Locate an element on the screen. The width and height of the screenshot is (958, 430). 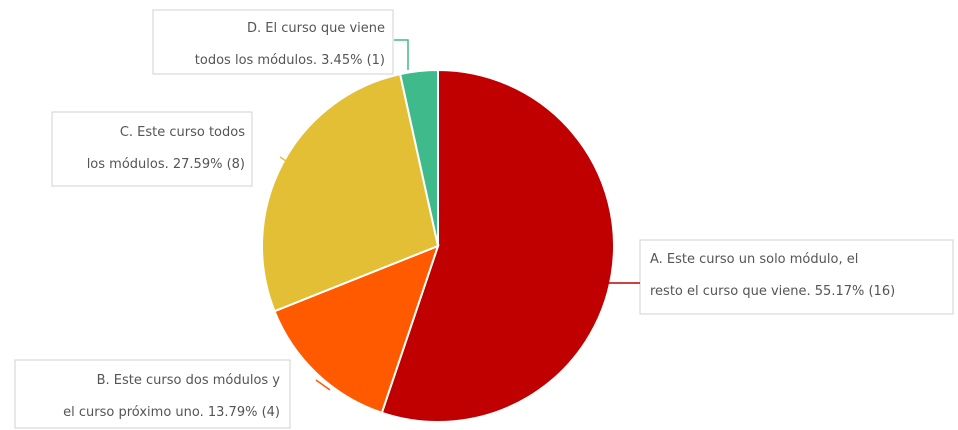
label-line: A. Este curso un solo módulo, el is located at coordinates (754, 259).